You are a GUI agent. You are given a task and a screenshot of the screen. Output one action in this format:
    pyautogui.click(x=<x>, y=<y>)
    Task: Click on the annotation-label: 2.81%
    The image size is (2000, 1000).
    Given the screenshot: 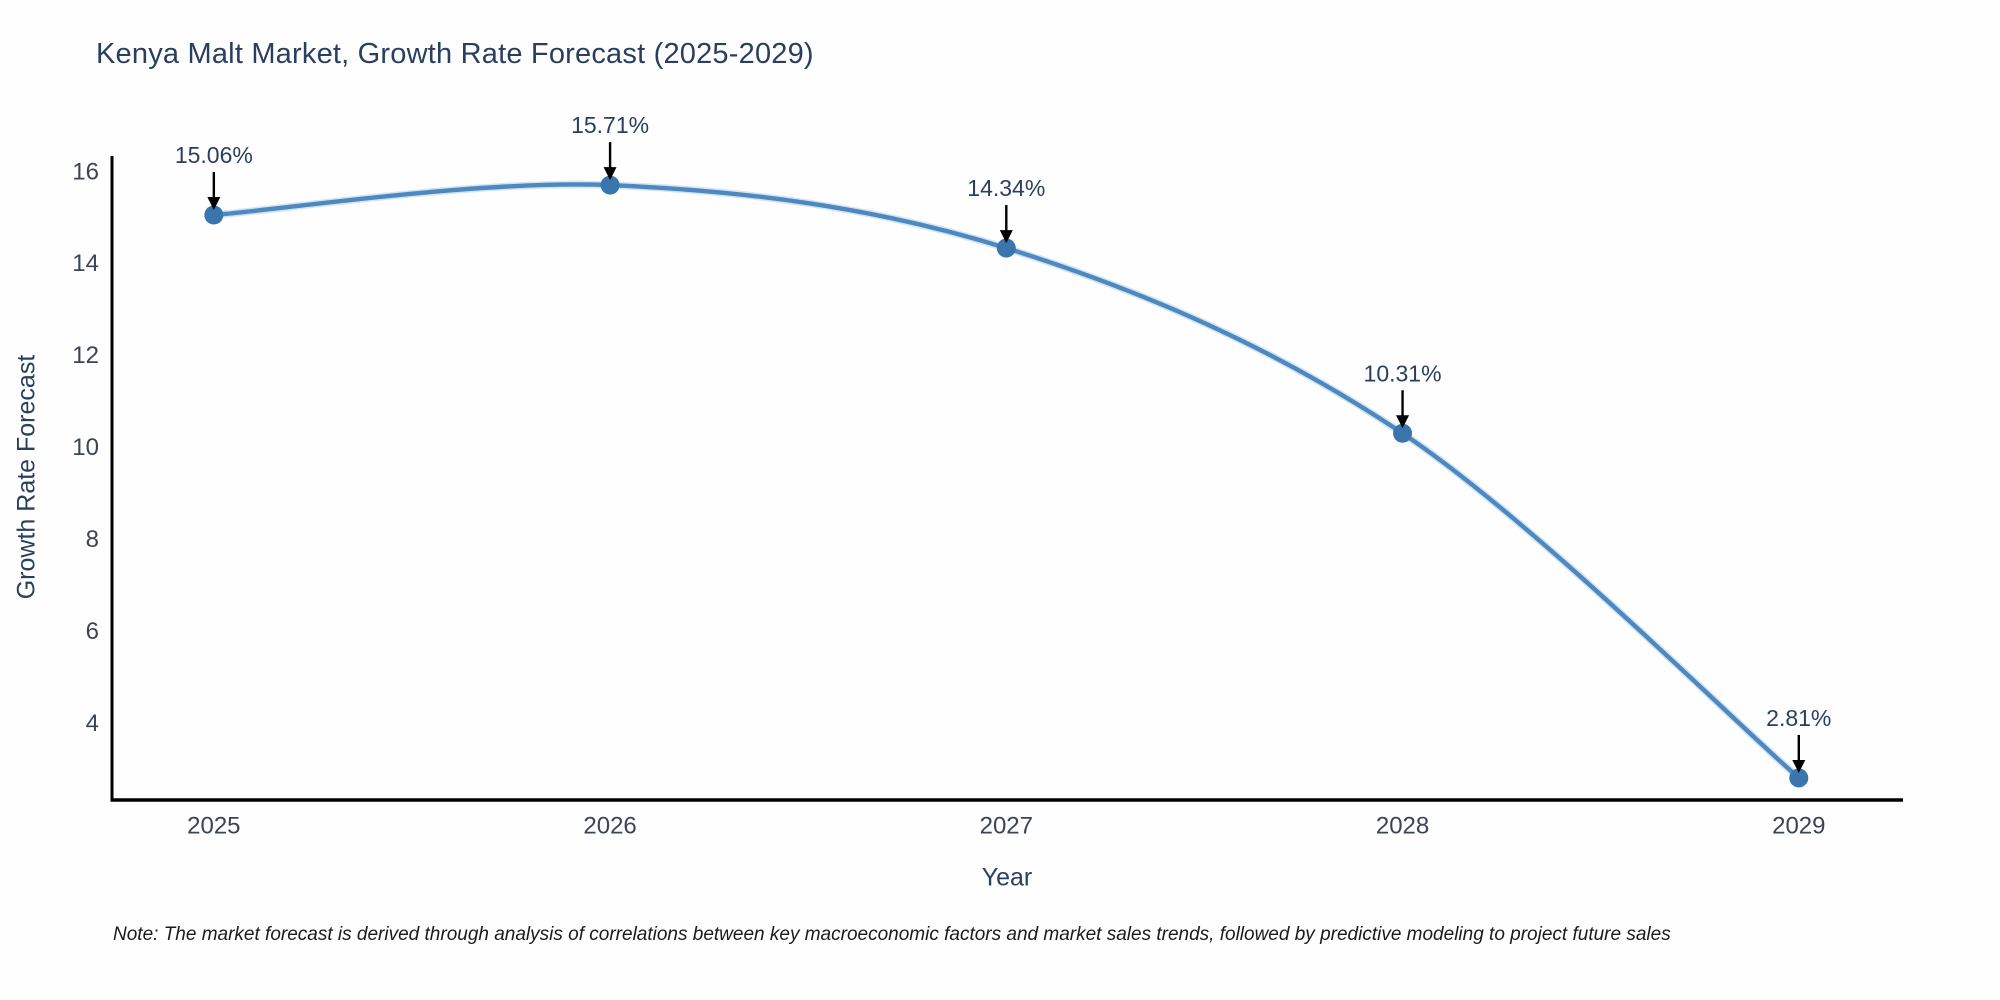 What is the action you would take?
    pyautogui.click(x=1798, y=718)
    